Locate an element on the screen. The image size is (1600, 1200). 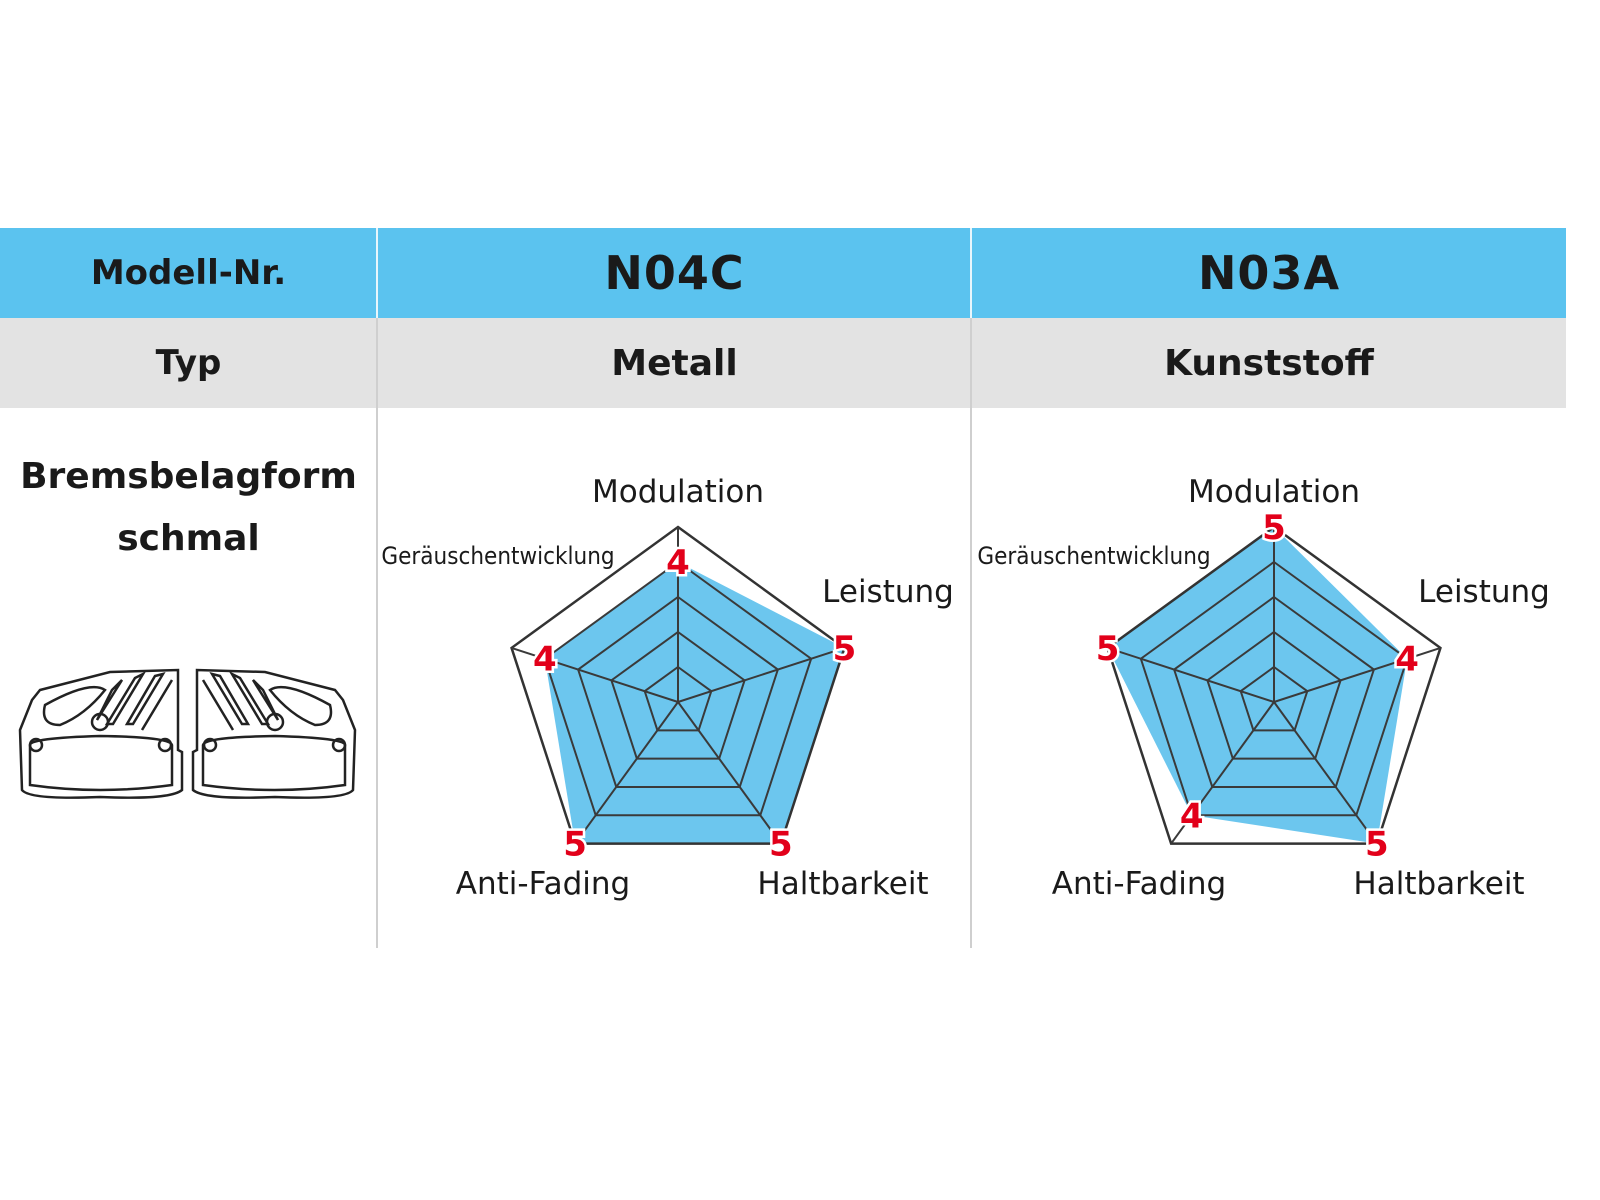
model-row: Modell-Nr. N04C N03A is located at coordinates (783, 273).